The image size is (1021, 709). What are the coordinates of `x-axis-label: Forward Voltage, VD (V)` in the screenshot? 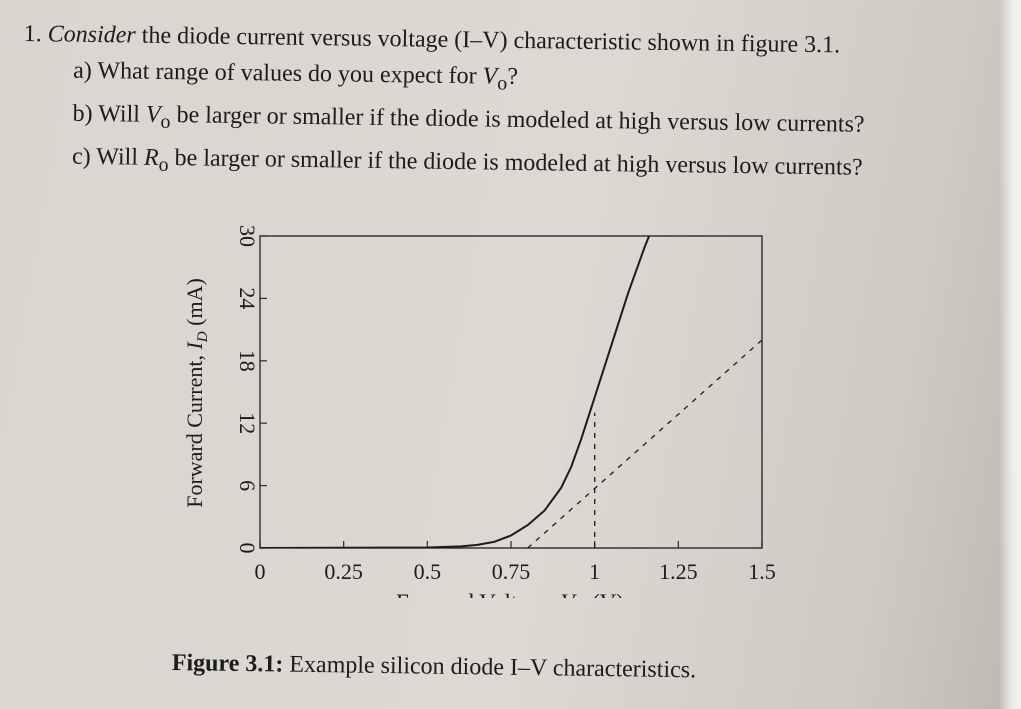 It's located at (510, 594).